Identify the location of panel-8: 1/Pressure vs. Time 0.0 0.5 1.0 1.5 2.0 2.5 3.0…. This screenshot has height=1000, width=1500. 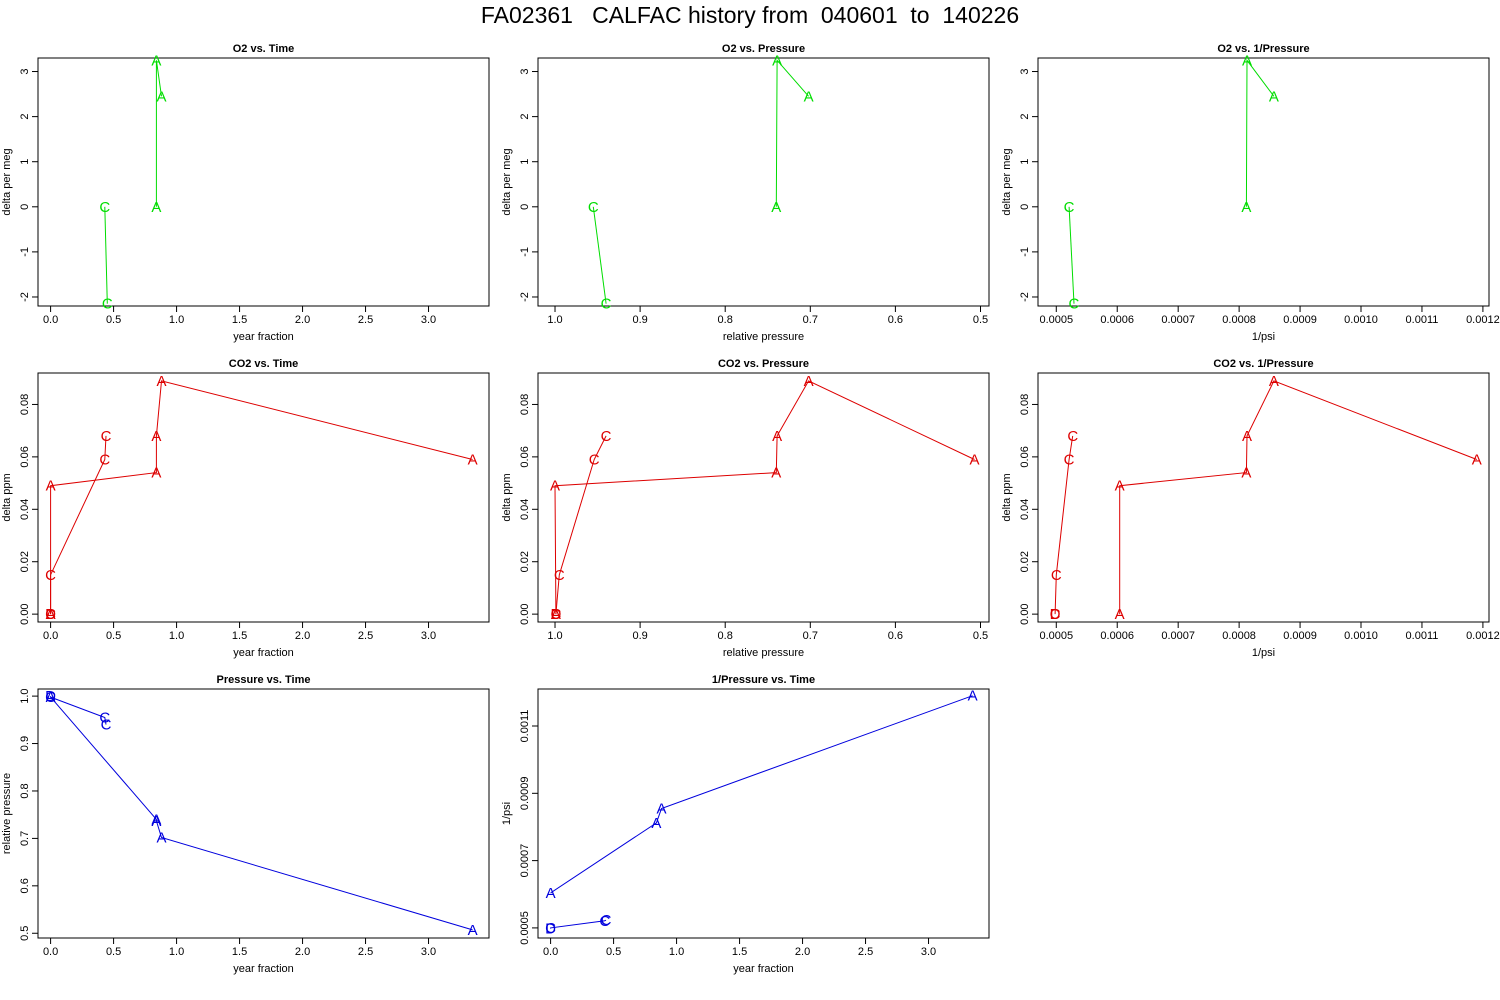
(745, 824).